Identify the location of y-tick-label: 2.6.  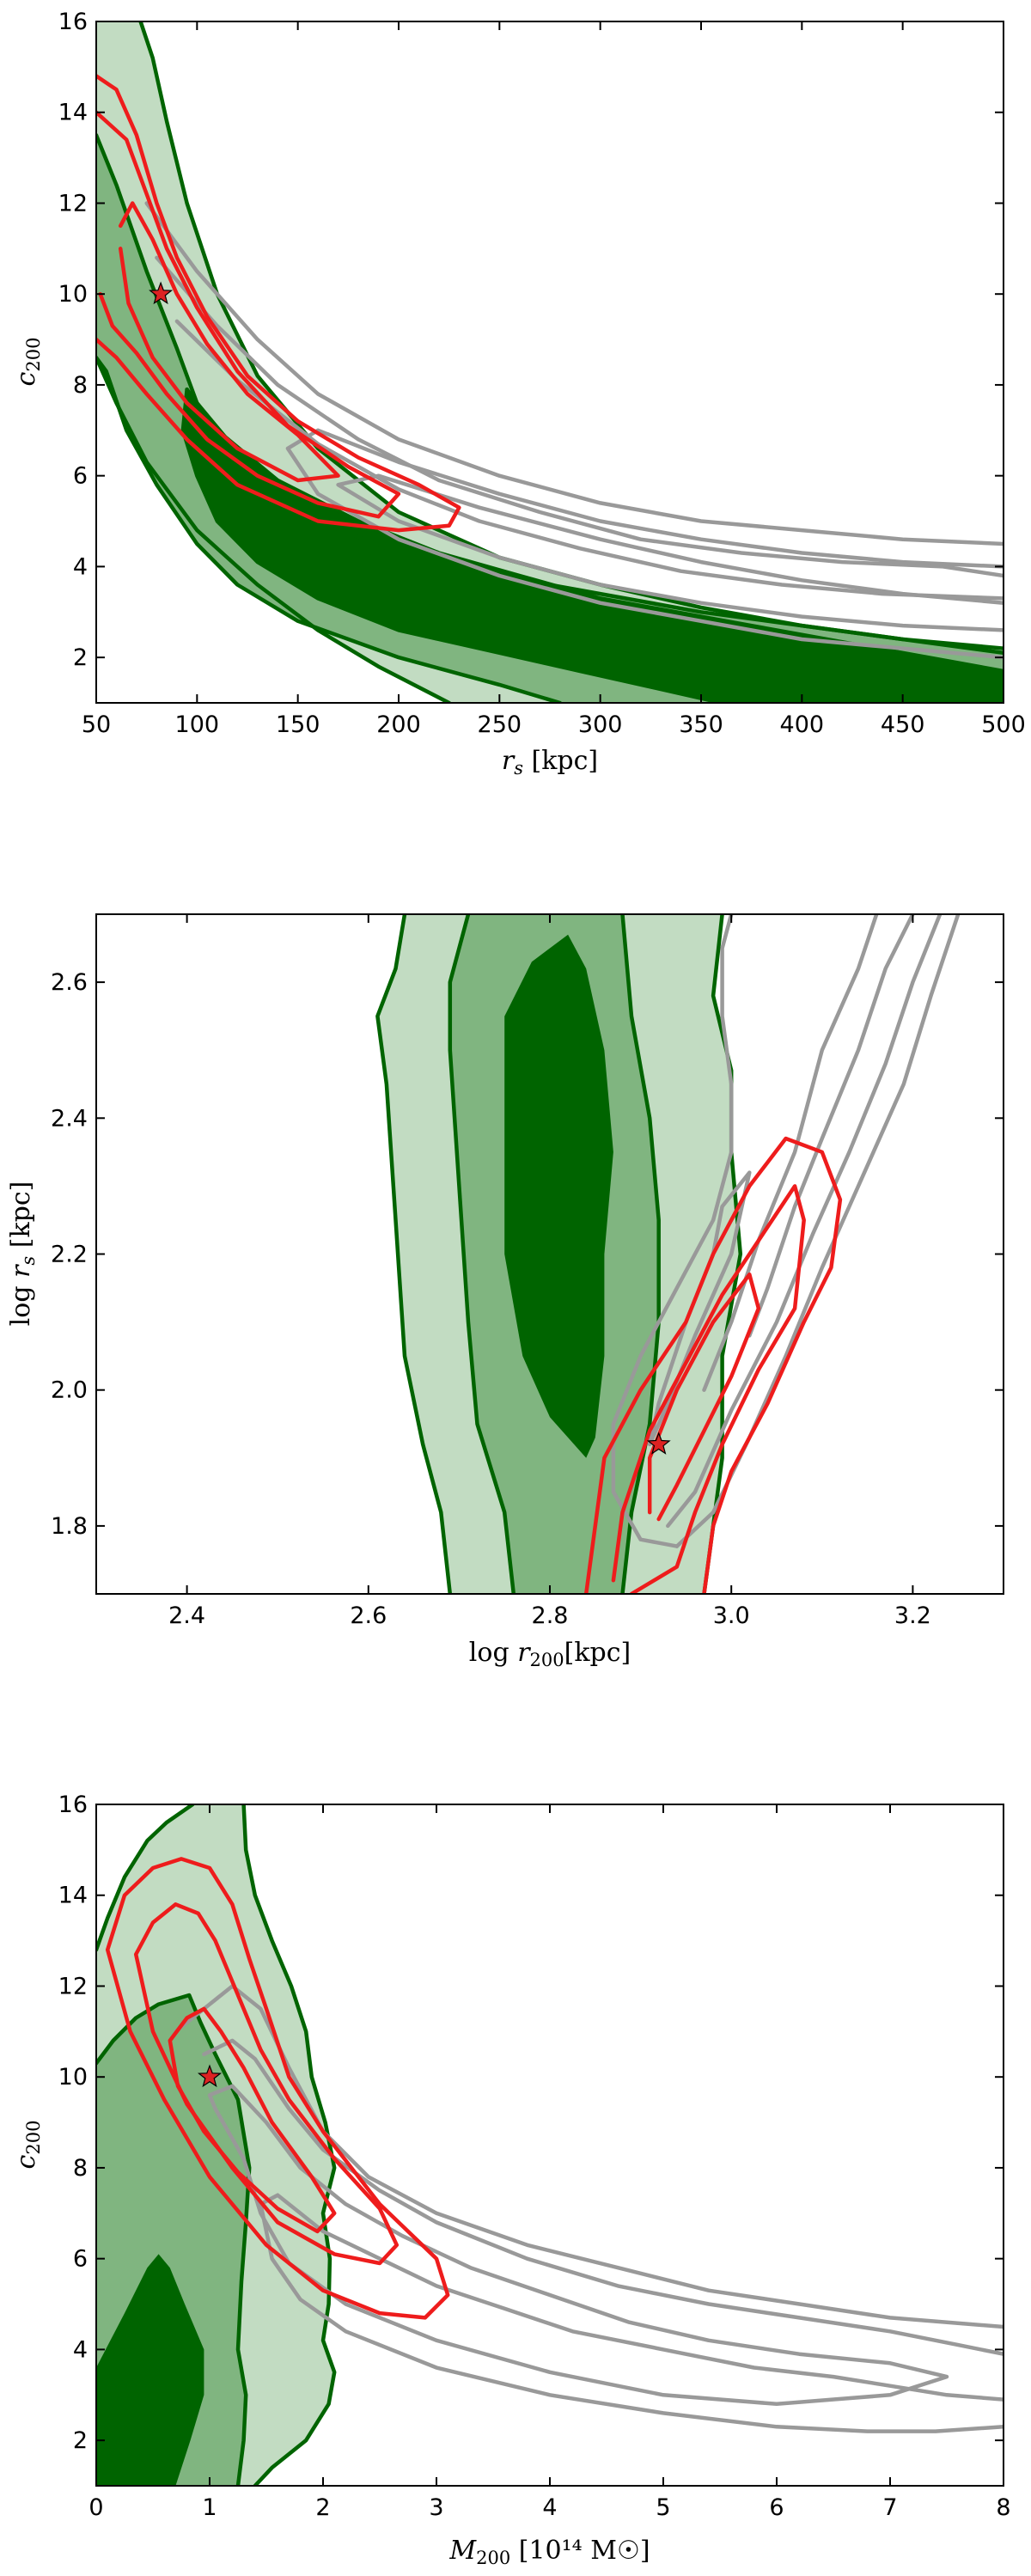
(69, 982).